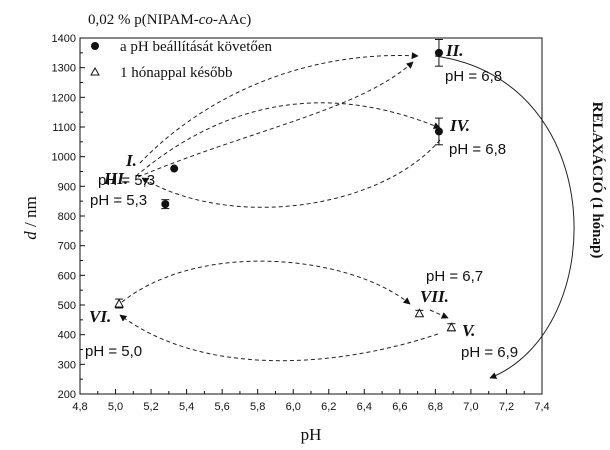 This screenshot has width=610, height=450. What do you see at coordinates (67, 187) in the screenshot?
I see `y-tick-label: 900` at bounding box center [67, 187].